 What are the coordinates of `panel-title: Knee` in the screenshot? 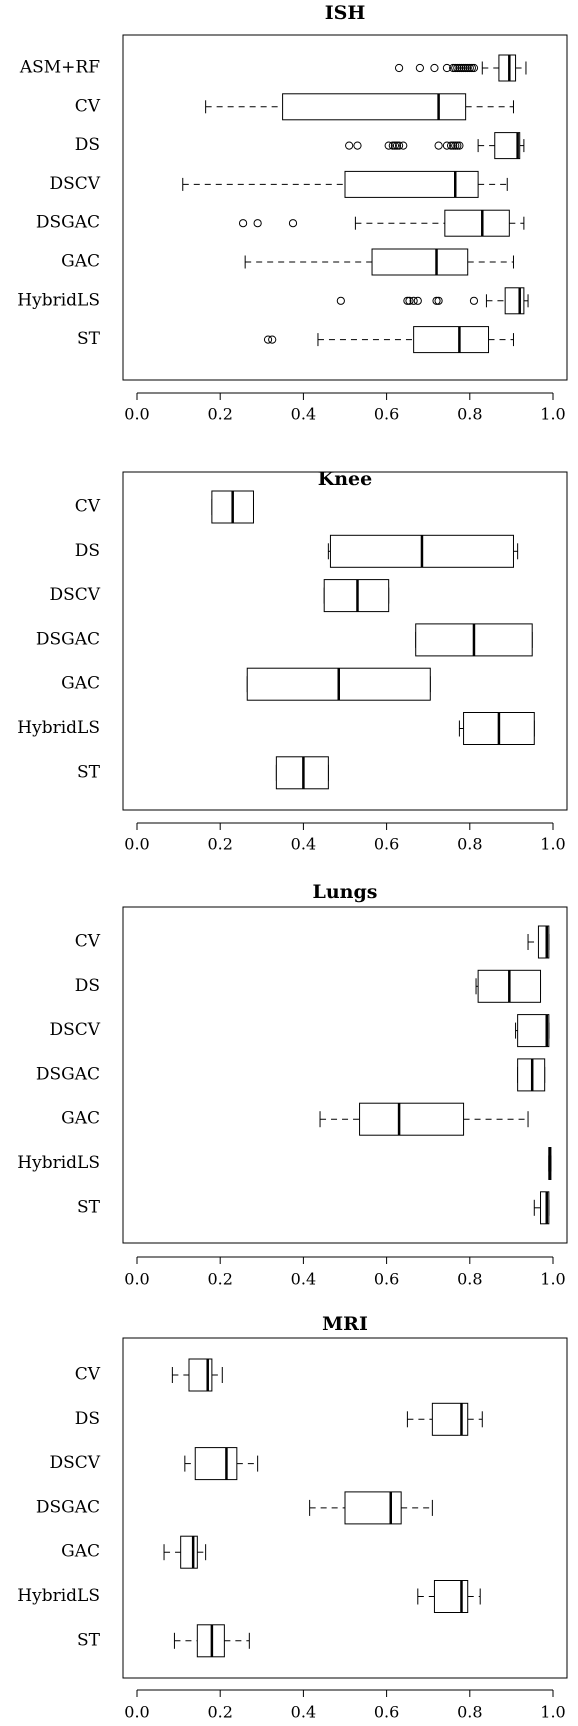 It's located at (345, 479).